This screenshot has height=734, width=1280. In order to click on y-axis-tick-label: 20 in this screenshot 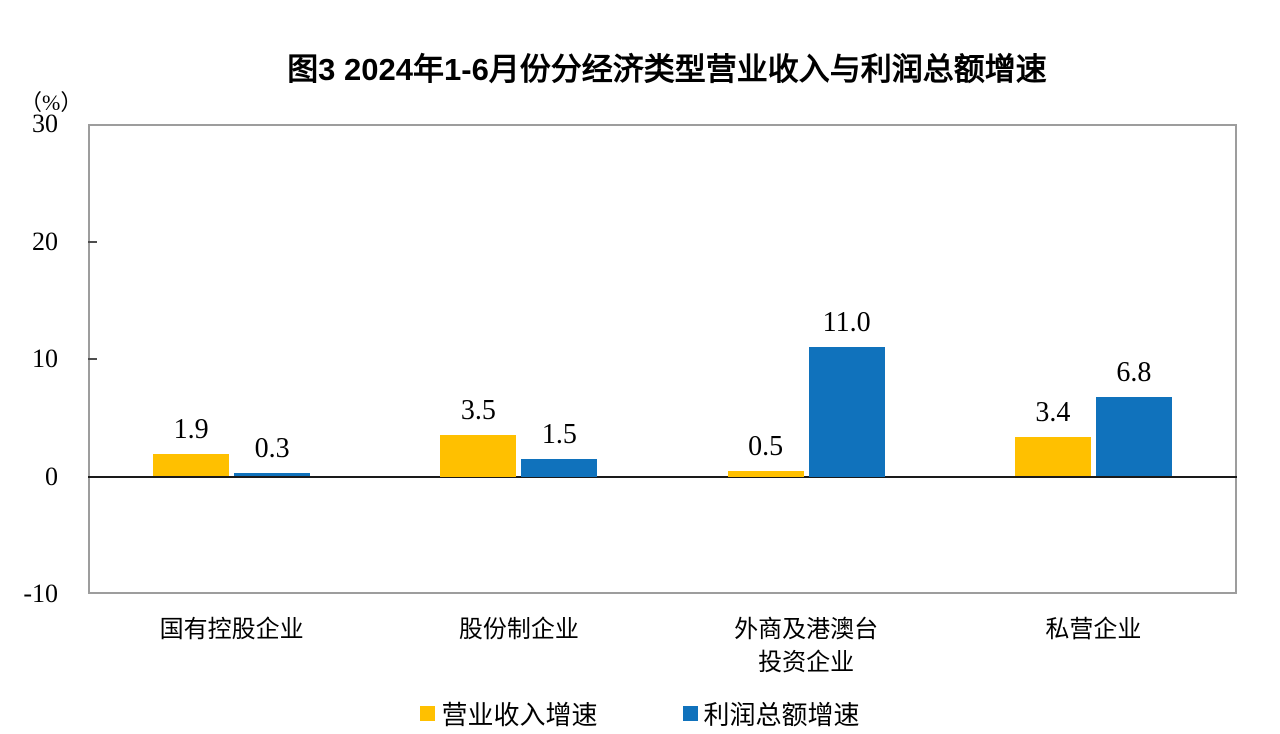, I will do `click(45, 241)`.